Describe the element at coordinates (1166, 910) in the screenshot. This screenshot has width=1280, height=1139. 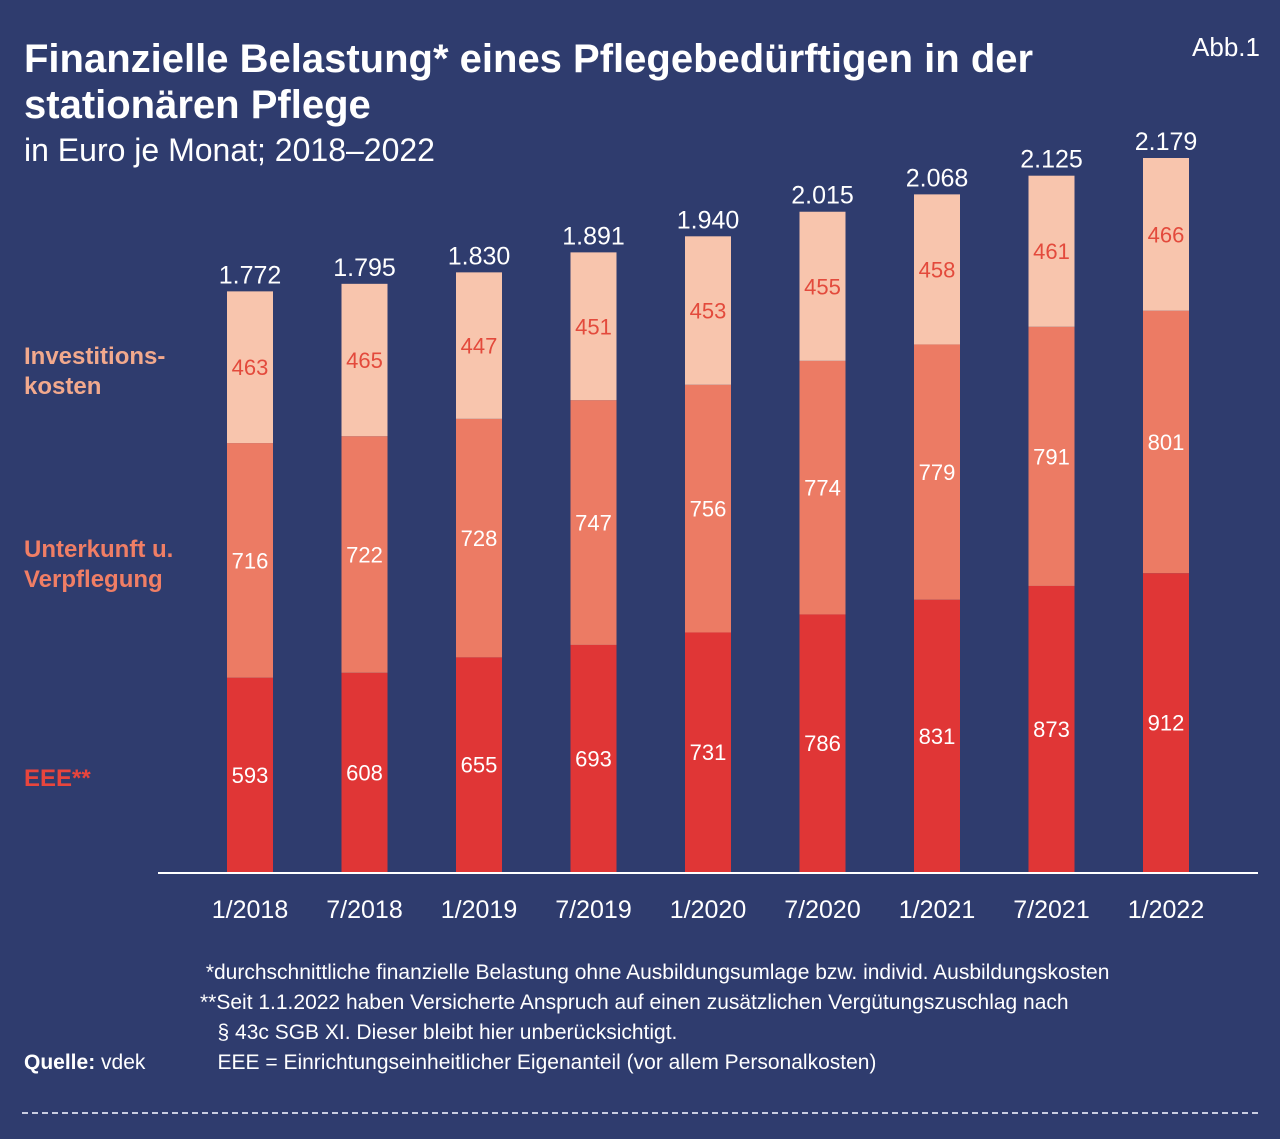
I see `x-tick-label-8: 1/2022` at that location.